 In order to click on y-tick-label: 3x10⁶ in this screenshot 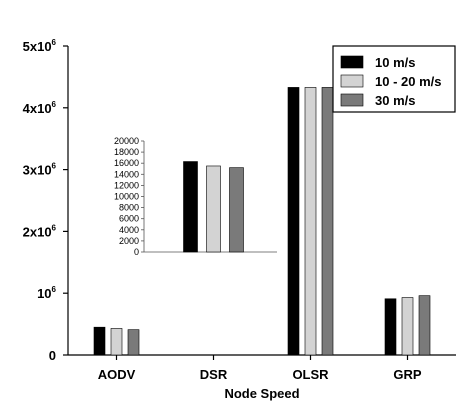, I will do `click(40, 170)`.